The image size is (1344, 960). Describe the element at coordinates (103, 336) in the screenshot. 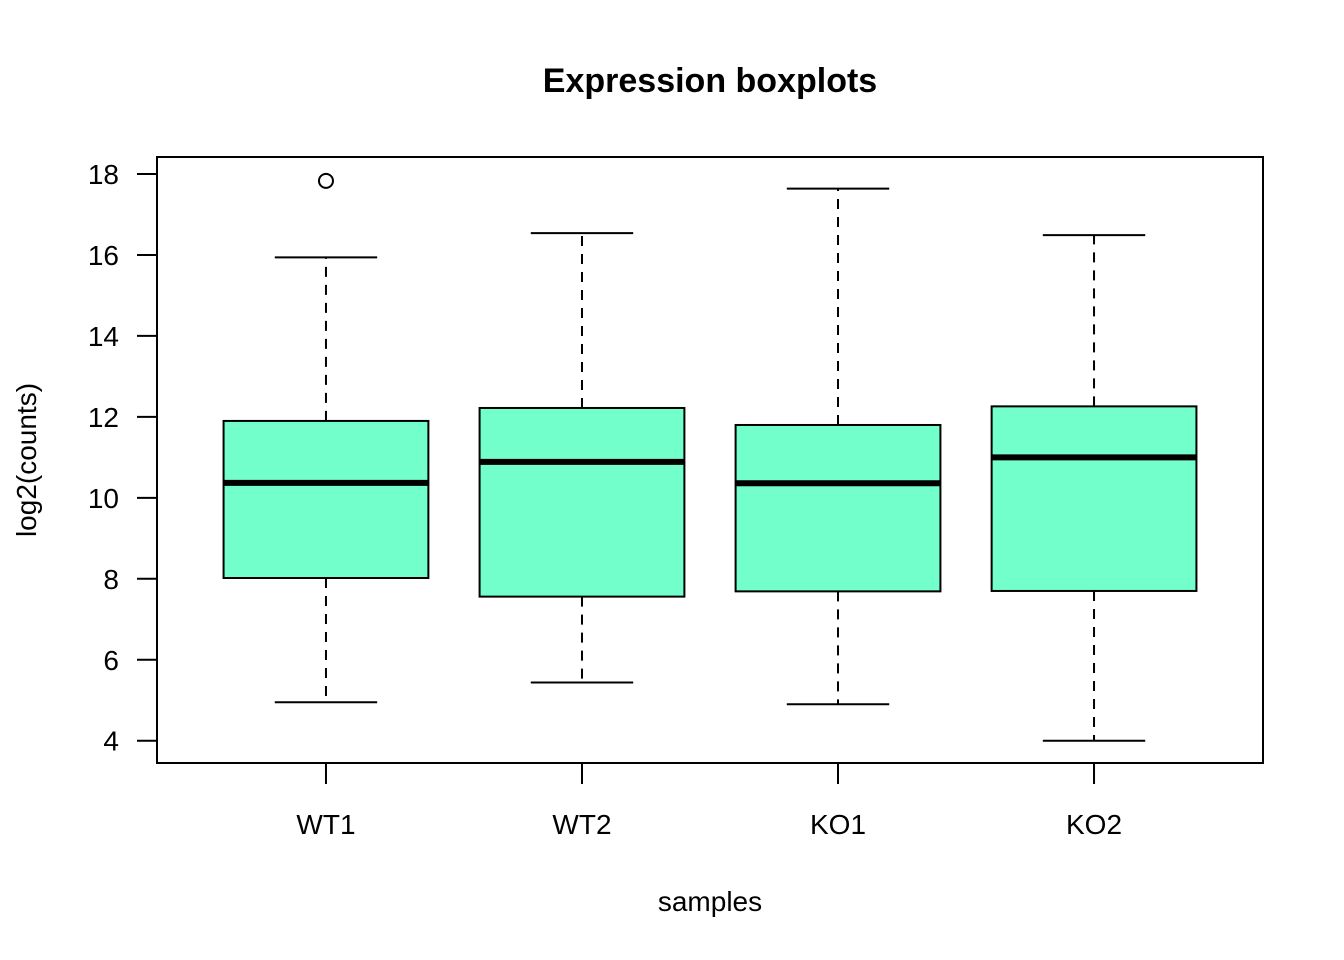

I see `y-tick-label: 14` at that location.